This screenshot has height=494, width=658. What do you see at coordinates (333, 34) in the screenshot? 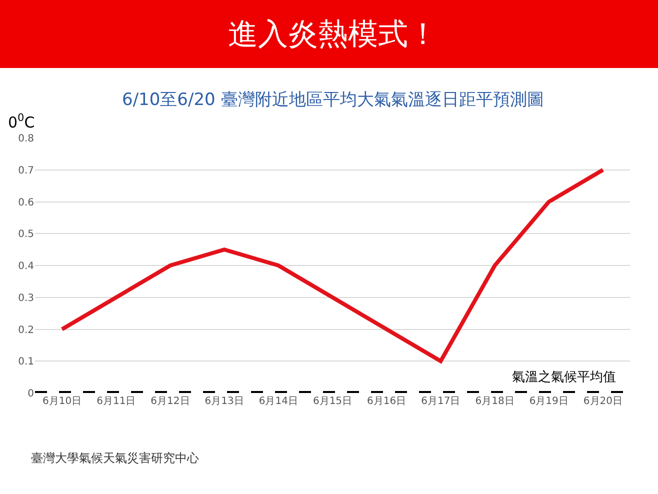
I see `chart-title: 進入炎熱模式！` at bounding box center [333, 34].